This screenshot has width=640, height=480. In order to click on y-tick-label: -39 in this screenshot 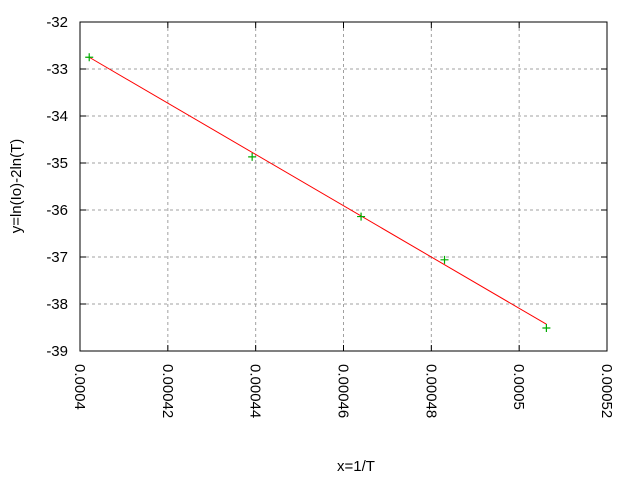, I will do `click(57, 351)`.